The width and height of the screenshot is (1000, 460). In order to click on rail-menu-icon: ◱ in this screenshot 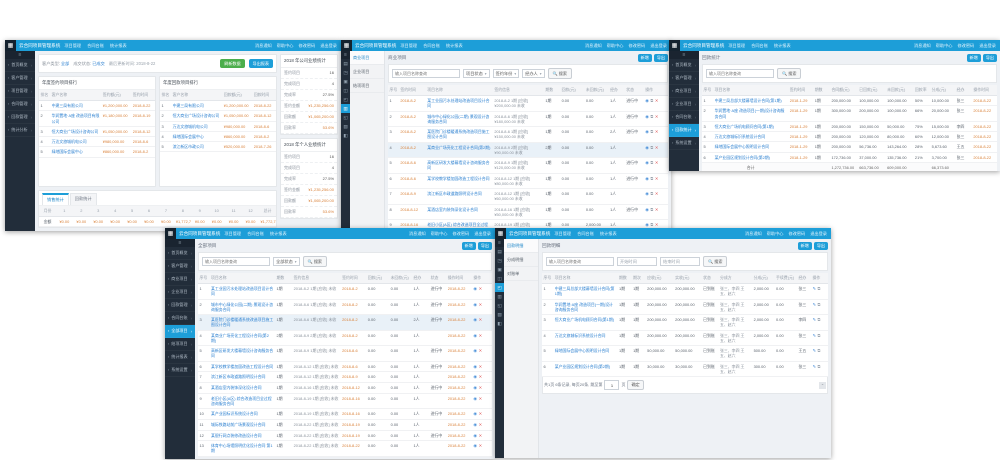, I will do `click(499, 305)`.